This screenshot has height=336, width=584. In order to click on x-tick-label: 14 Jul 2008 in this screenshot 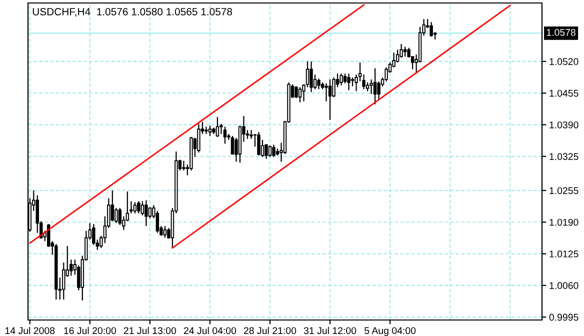, I will do `click(30, 330)`.